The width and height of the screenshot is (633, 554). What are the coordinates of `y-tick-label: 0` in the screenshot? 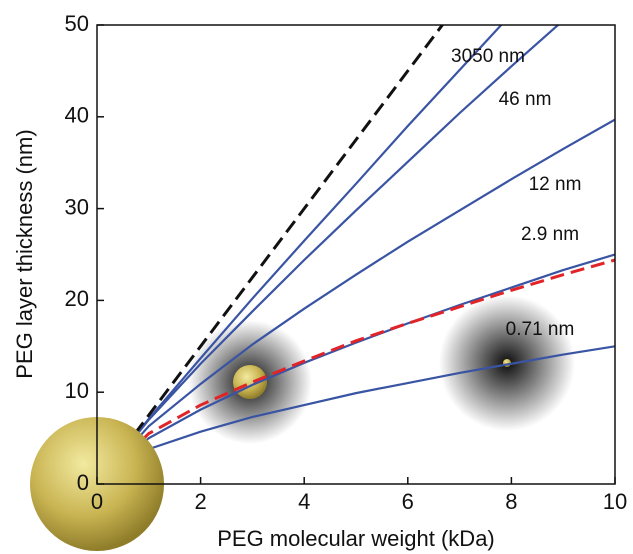 It's located at (83, 482).